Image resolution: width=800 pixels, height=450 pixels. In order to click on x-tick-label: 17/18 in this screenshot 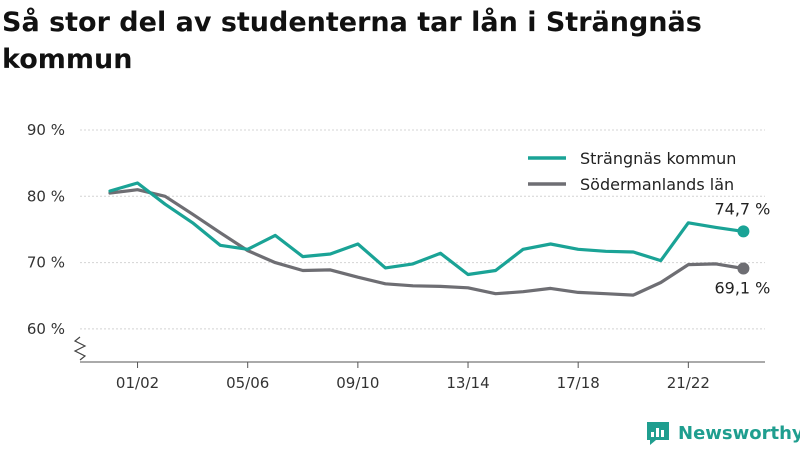, I will do `click(578, 383)`.